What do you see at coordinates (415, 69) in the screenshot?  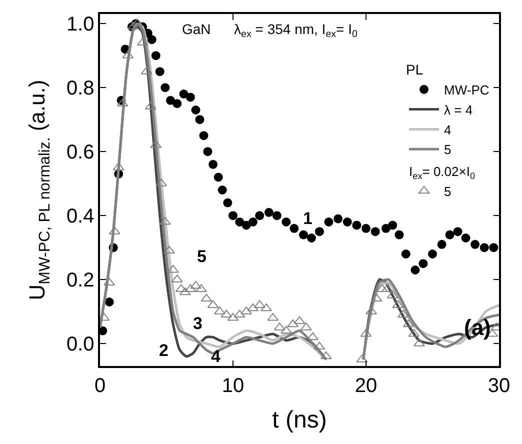 I see `legend-title: PL` at bounding box center [415, 69].